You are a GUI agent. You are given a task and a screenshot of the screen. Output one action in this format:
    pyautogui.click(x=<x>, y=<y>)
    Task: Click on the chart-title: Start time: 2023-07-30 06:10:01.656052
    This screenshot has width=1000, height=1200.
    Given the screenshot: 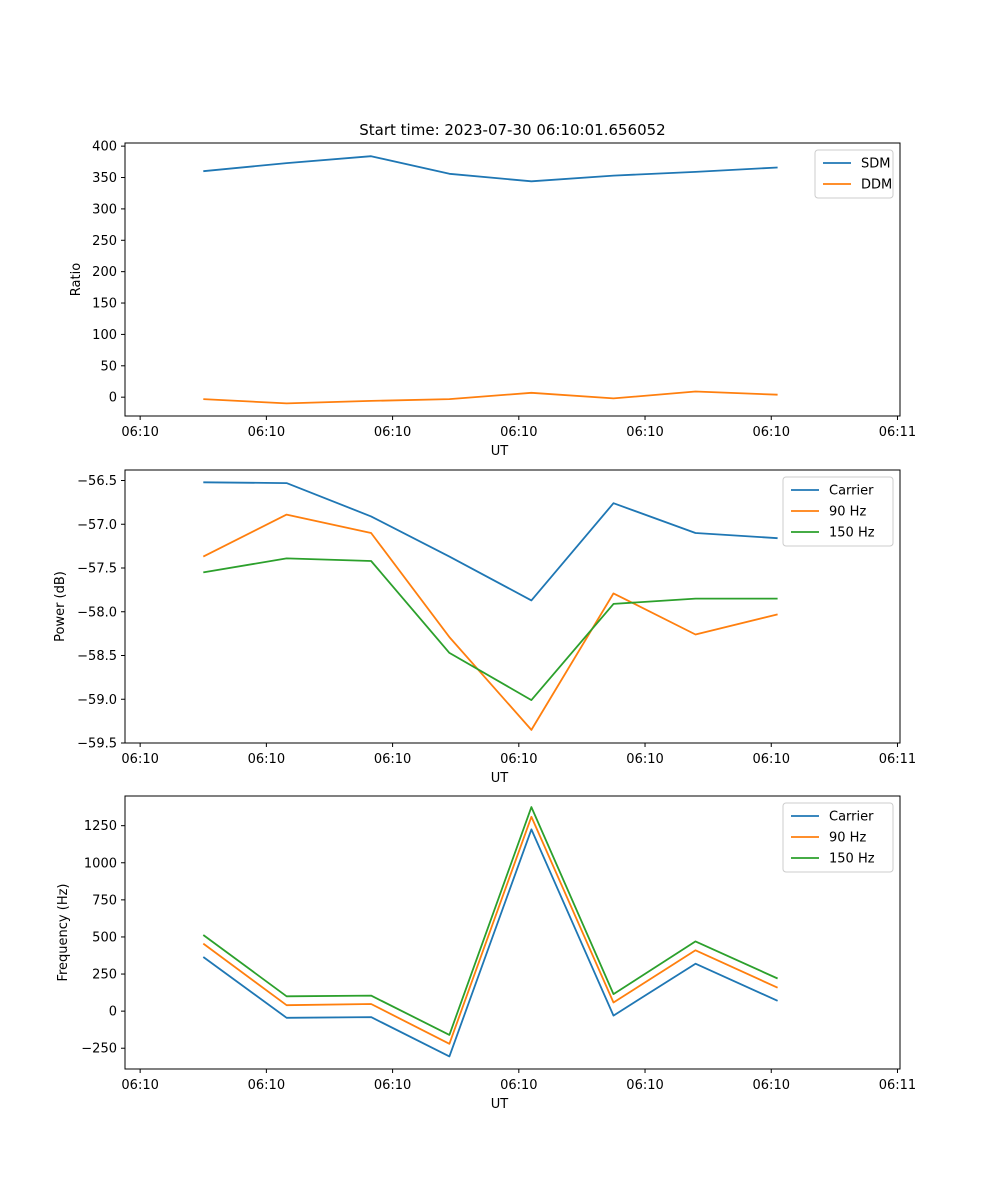 What is the action you would take?
    pyautogui.click(x=512, y=130)
    